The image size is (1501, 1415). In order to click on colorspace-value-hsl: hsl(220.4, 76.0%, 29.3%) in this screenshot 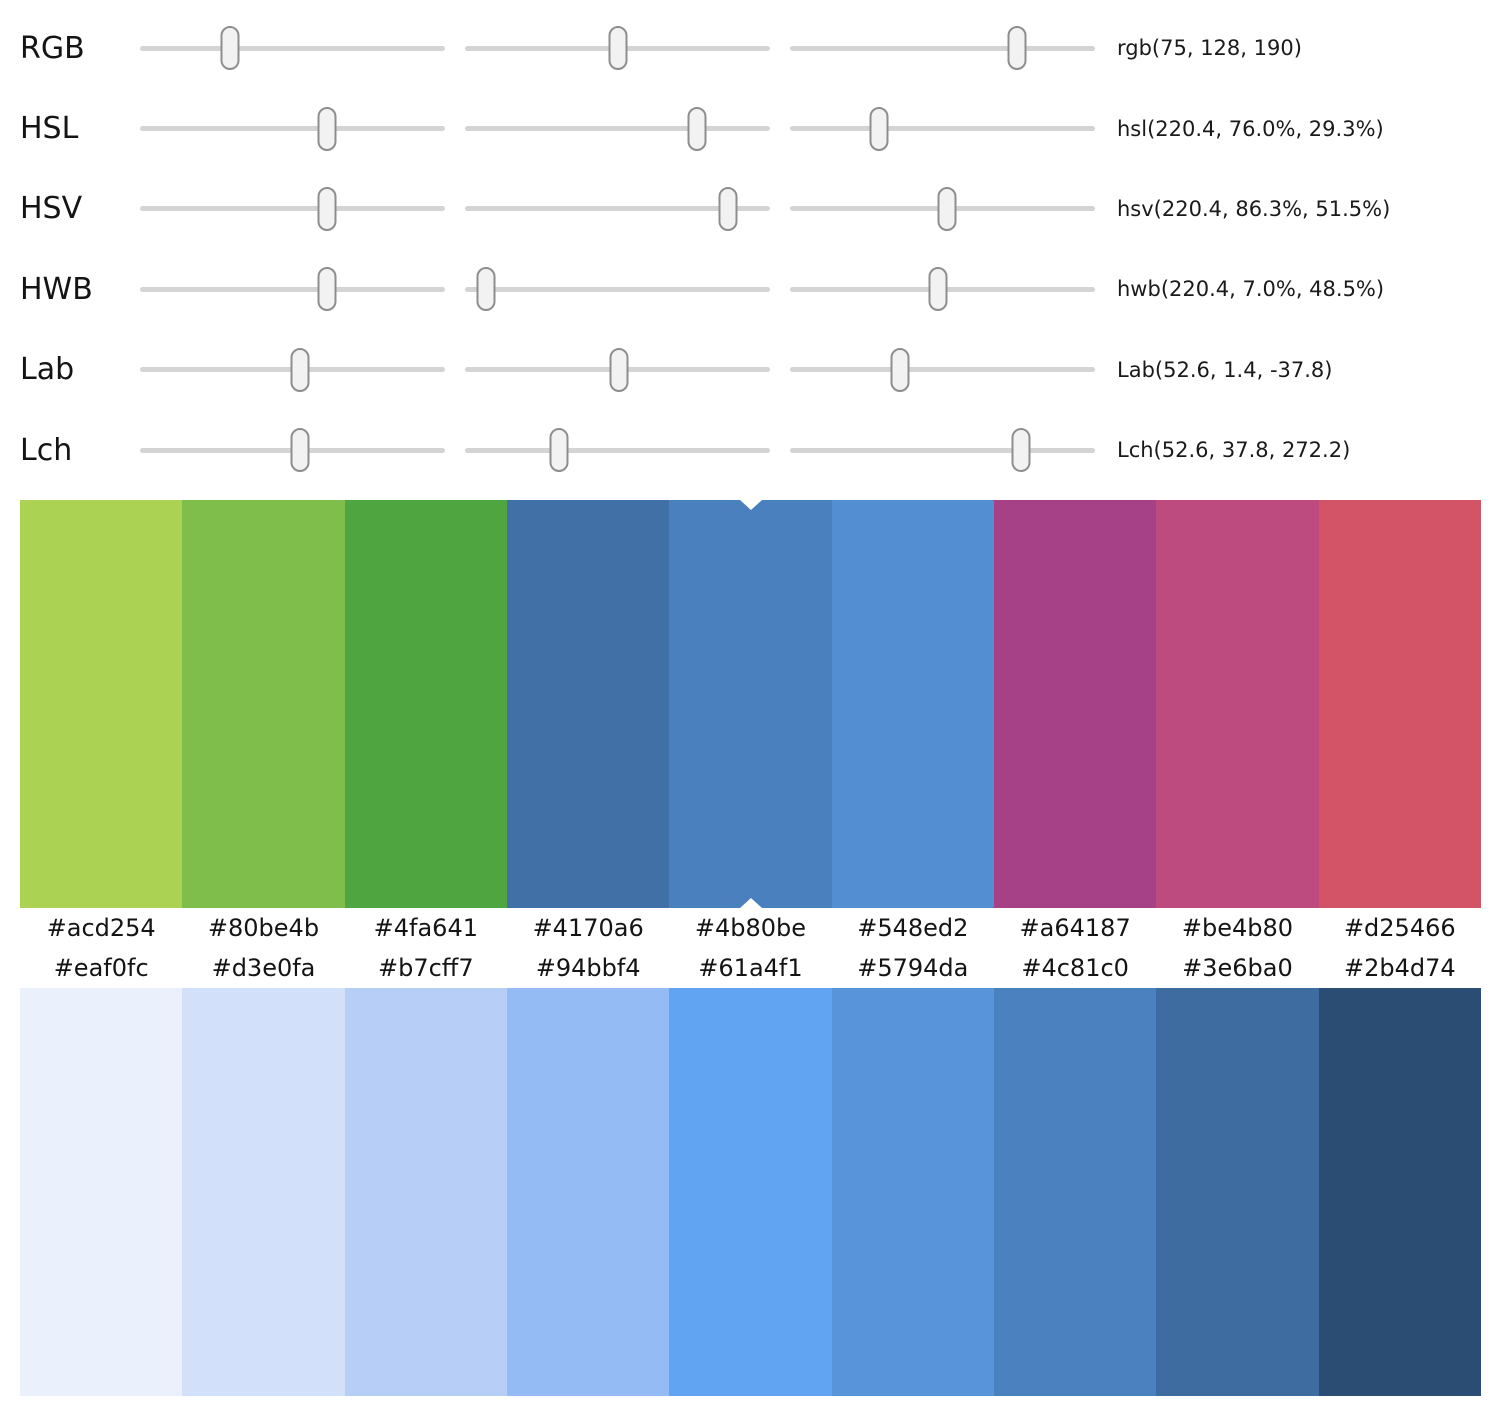, I will do `click(1250, 128)`.